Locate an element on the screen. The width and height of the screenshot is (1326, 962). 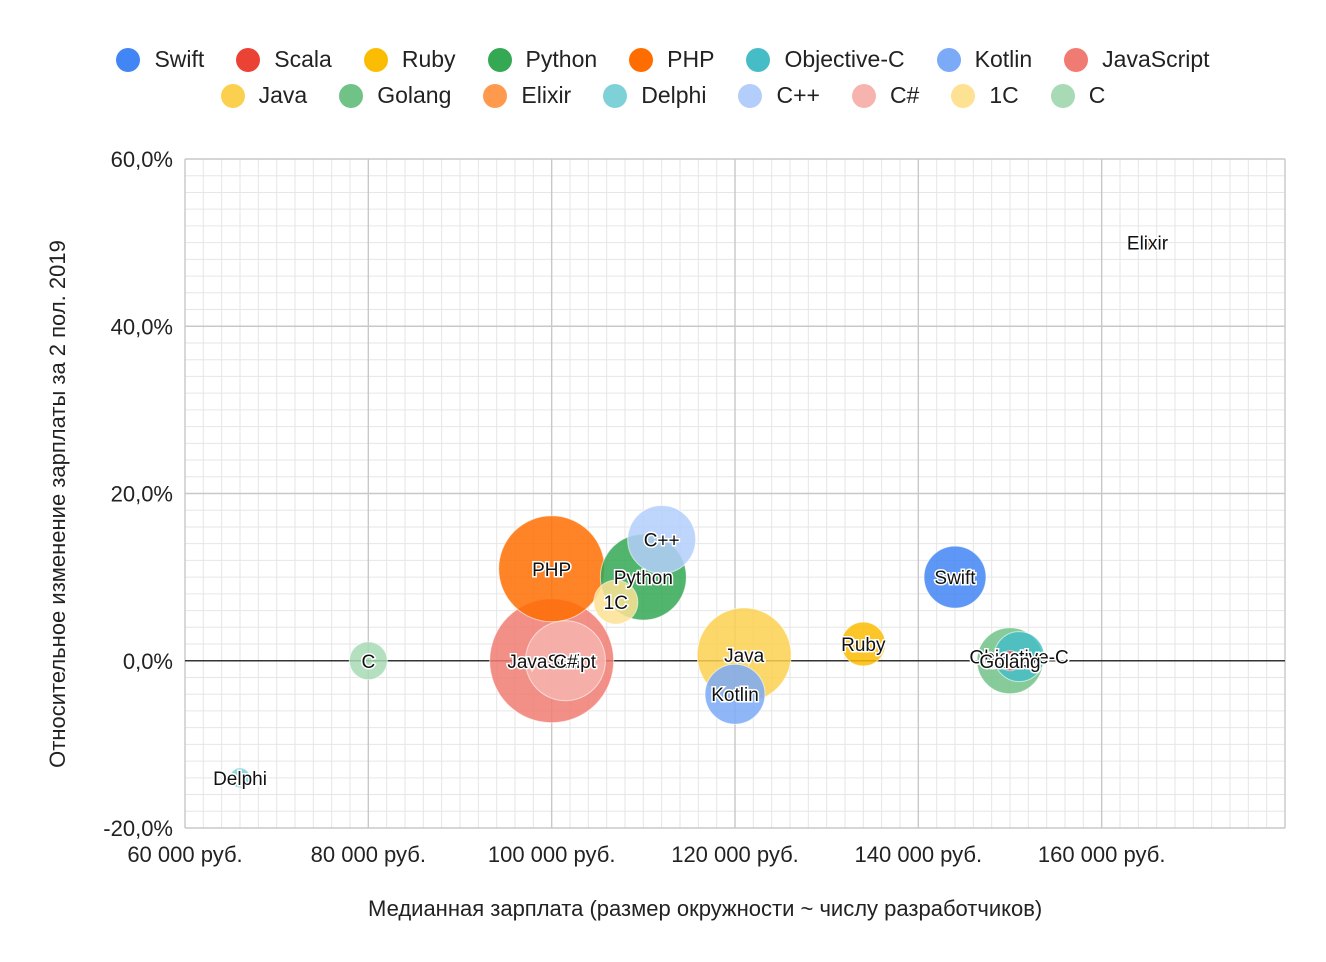
legend-item: Objective-C is located at coordinates (825, 59).